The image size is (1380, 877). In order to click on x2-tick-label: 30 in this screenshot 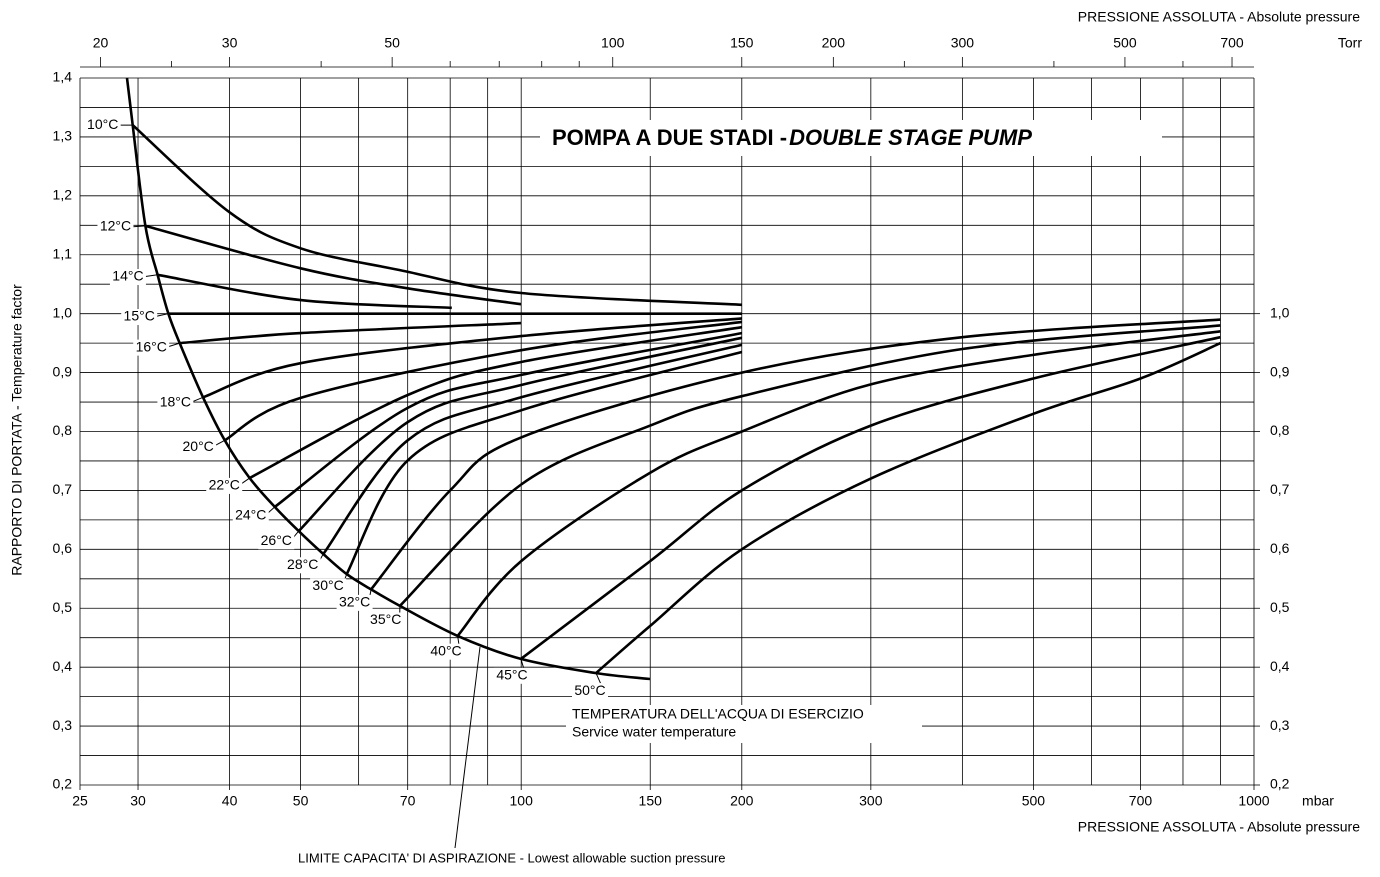, I will do `click(230, 43)`.